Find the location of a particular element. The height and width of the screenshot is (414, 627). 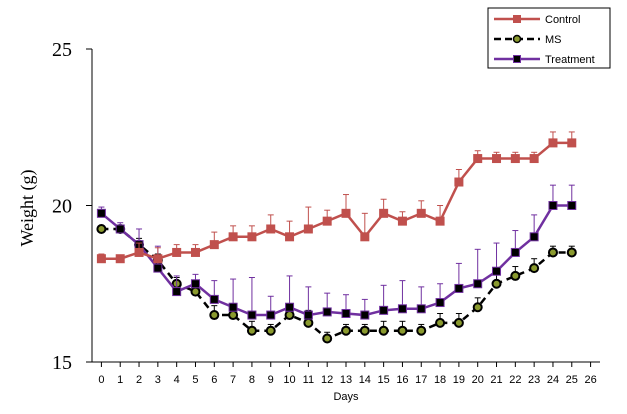

x-tick-label: 14 is located at coordinates (365, 380).